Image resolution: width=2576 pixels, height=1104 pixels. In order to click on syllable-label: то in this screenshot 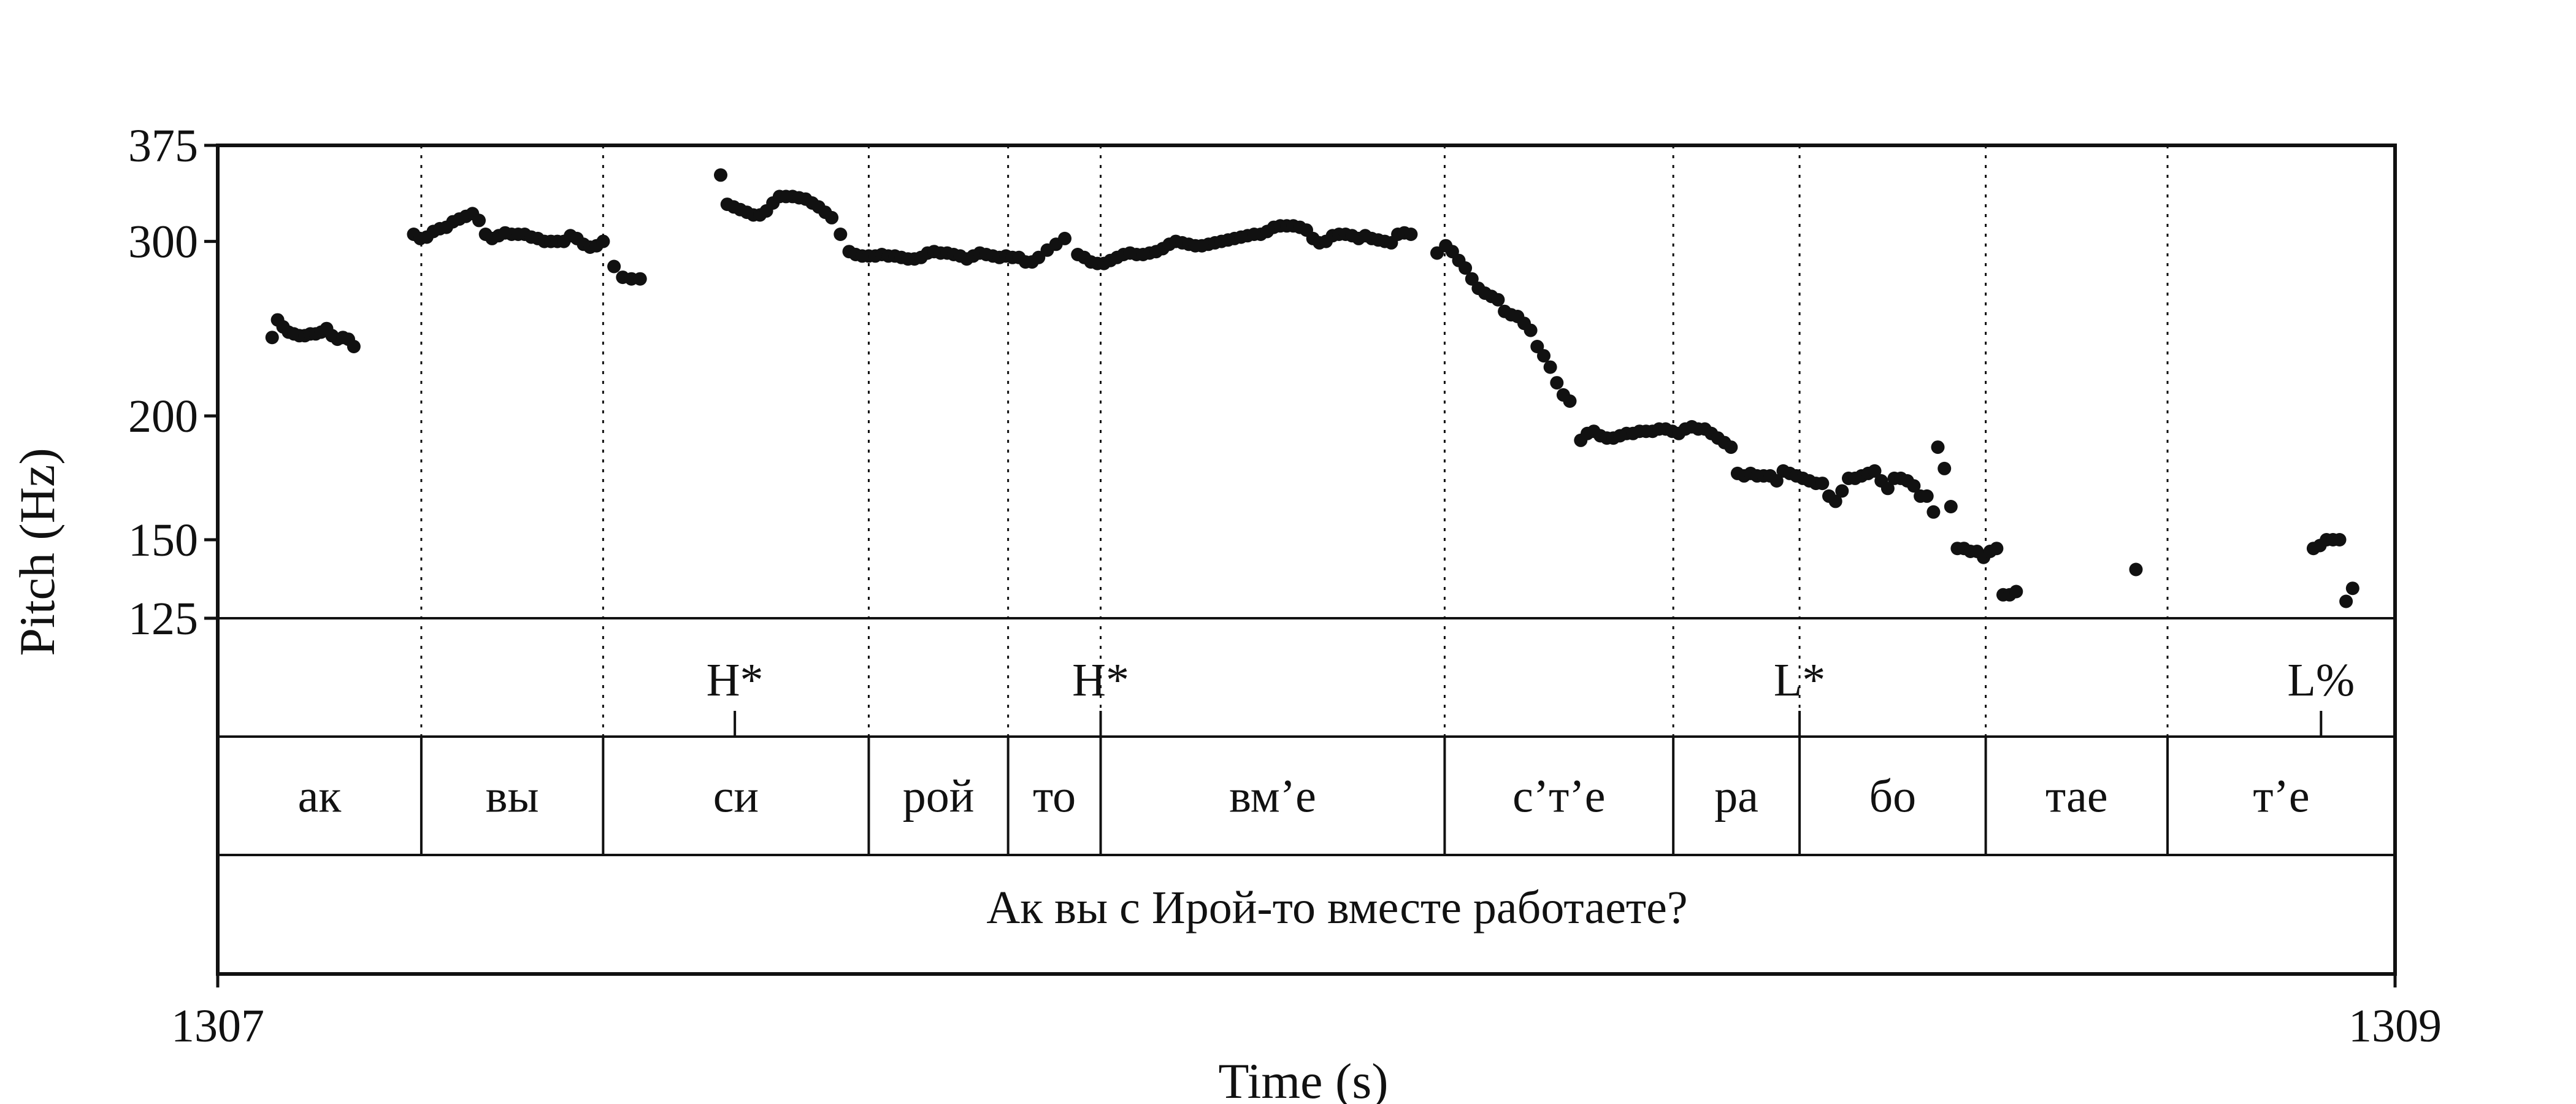, I will do `click(1054, 796)`.